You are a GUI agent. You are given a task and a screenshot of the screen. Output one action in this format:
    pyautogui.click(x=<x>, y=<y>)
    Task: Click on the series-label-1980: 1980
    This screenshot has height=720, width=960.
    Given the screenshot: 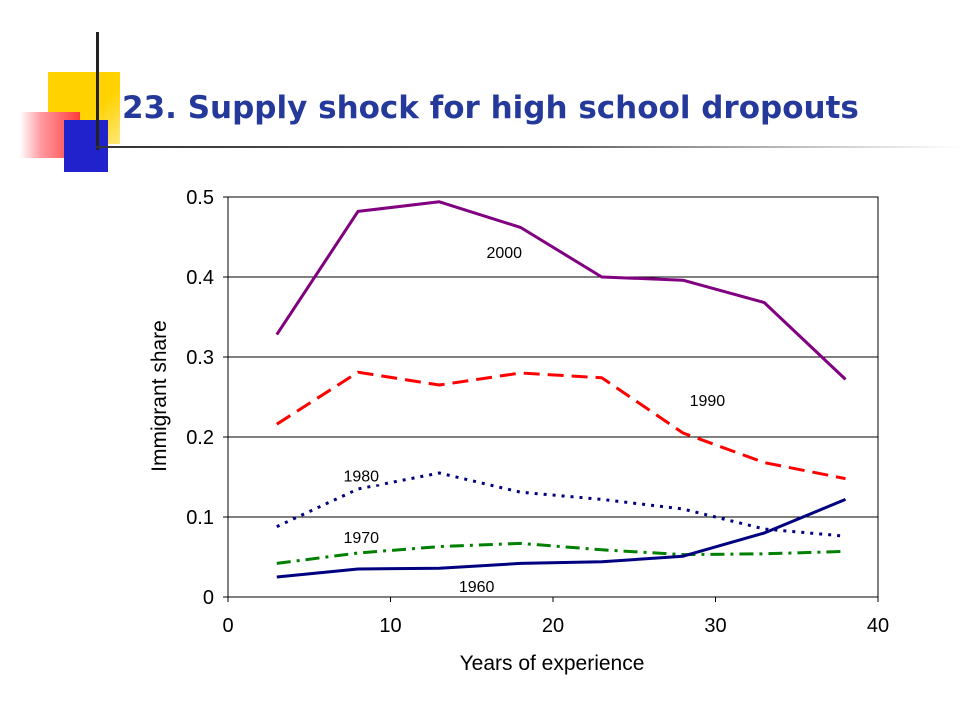 What is the action you would take?
    pyautogui.click(x=361, y=476)
    